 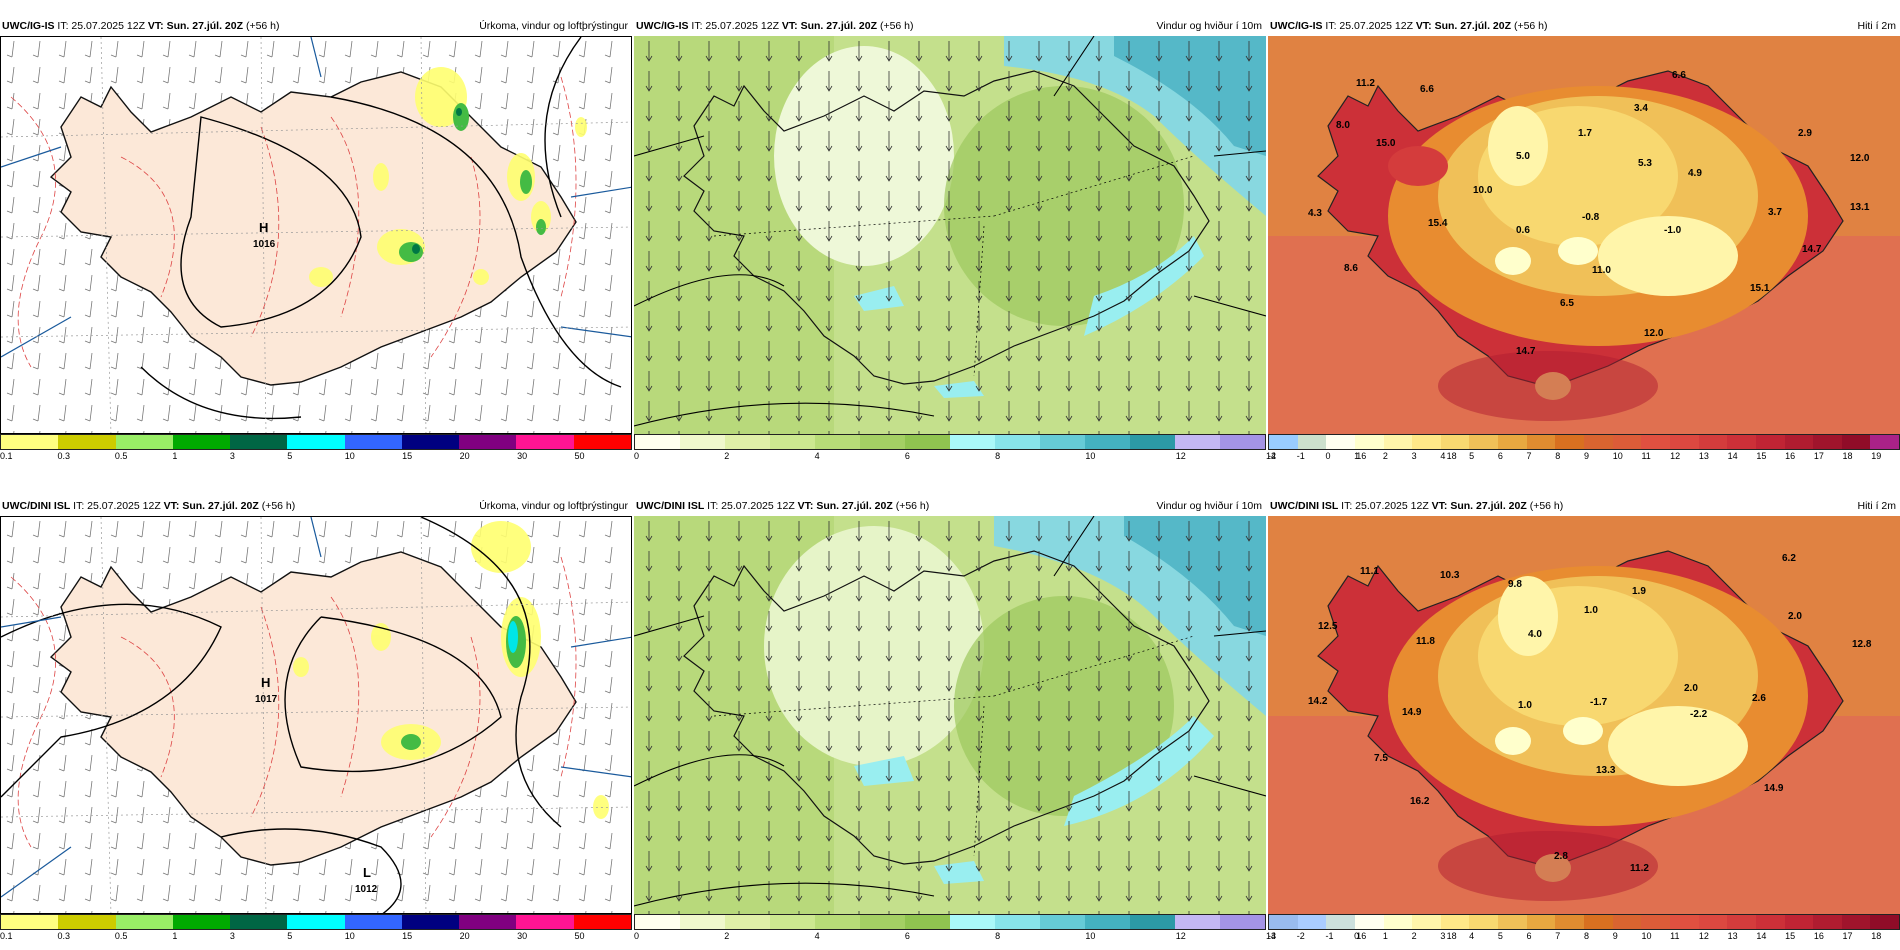 What do you see at coordinates (63, 456) in the screenshot?
I see `colorbar-label: 0.3` at bounding box center [63, 456].